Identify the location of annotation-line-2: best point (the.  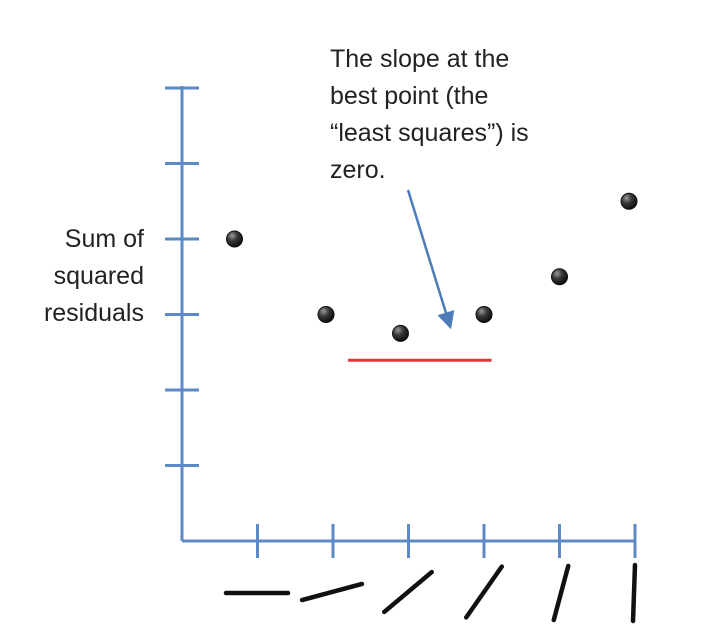
(409, 96).